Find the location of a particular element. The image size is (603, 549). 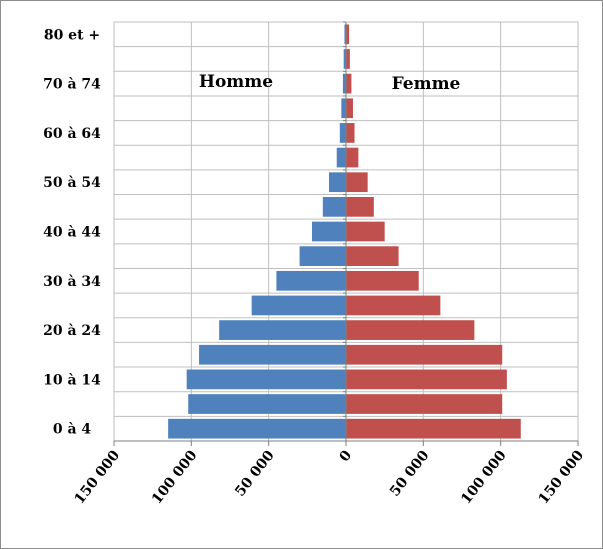

series-label-homme: Homme is located at coordinates (236, 82).